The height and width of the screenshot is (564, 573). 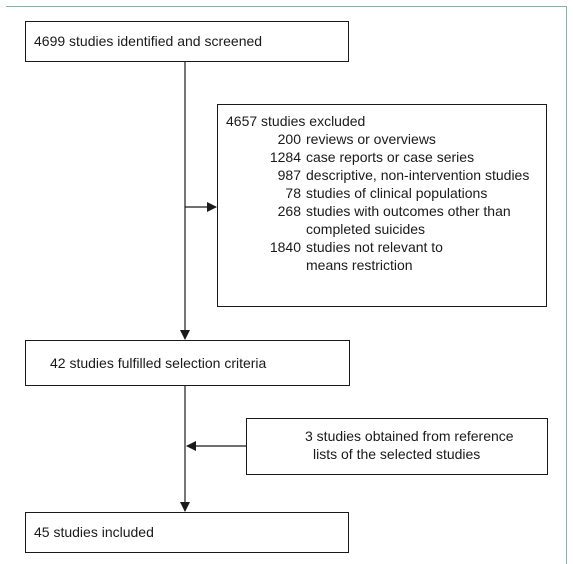 I want to click on reference-line-1: 3 studies obtained from reference, so click(x=409, y=436).